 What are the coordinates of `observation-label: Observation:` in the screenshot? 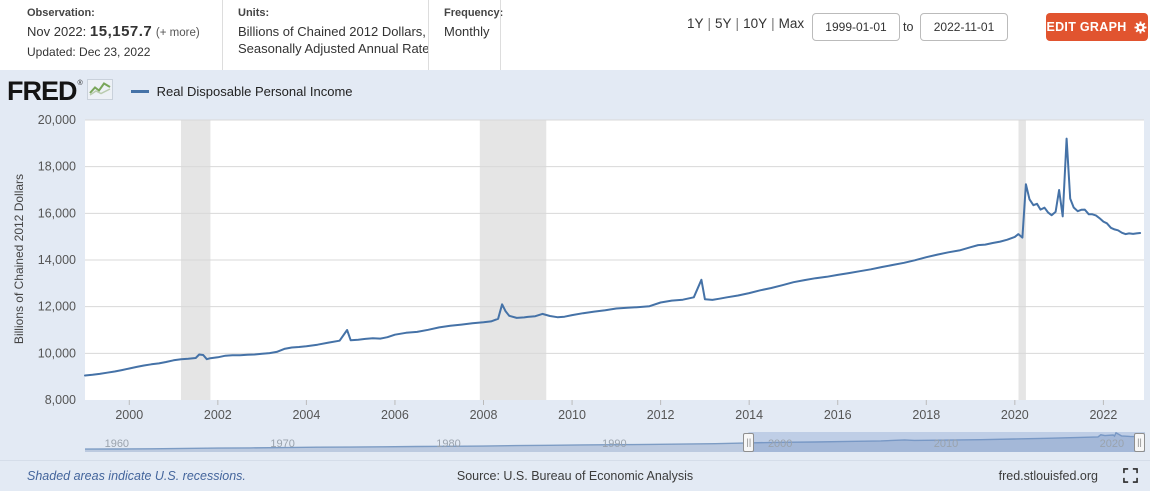 It's located at (61, 13).